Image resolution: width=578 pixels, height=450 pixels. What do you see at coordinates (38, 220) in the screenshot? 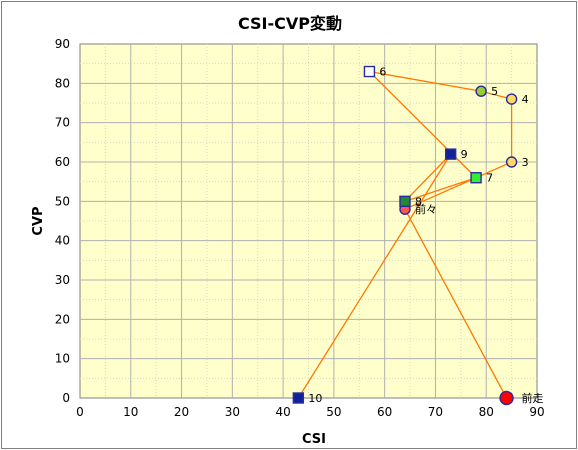
I see `y-axis-title: CVP` at bounding box center [38, 220].